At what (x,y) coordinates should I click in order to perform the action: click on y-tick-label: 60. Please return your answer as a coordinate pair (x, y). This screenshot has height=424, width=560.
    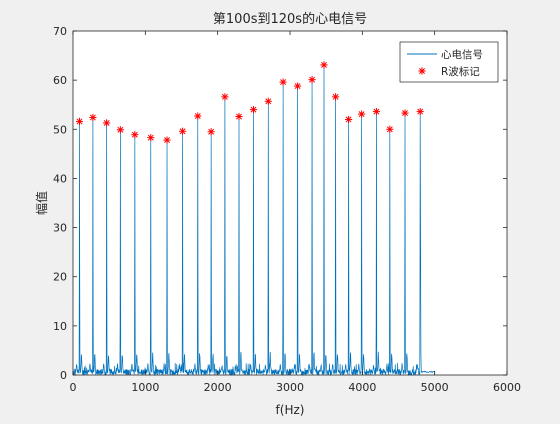
    Looking at the image, I should click on (60, 80).